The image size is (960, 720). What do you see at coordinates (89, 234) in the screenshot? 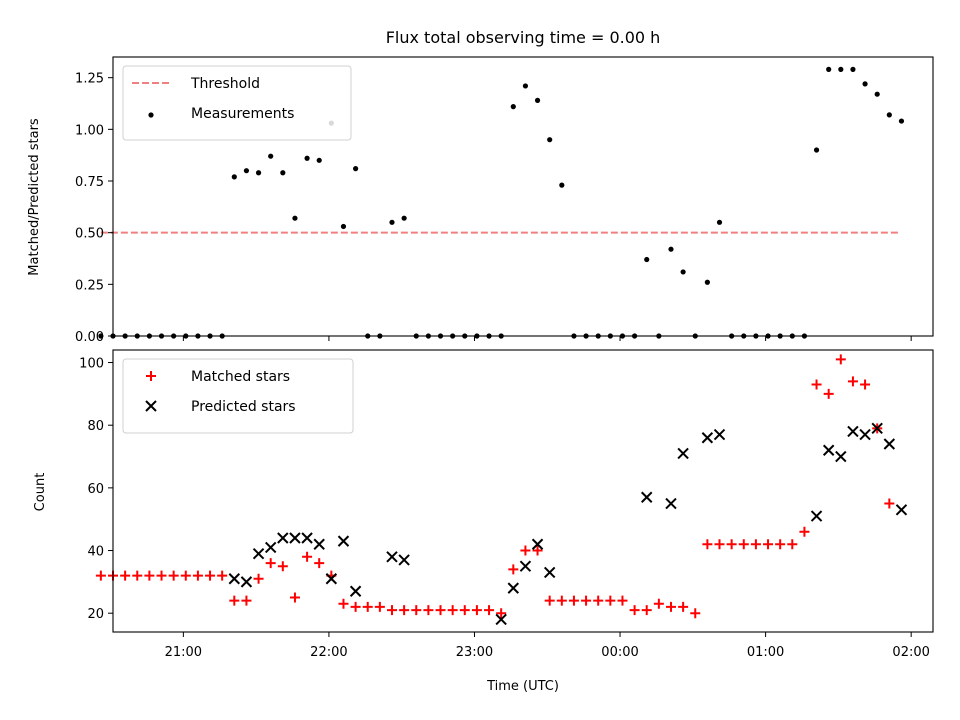
I see `y-tick-label: 0.50` at bounding box center [89, 234].